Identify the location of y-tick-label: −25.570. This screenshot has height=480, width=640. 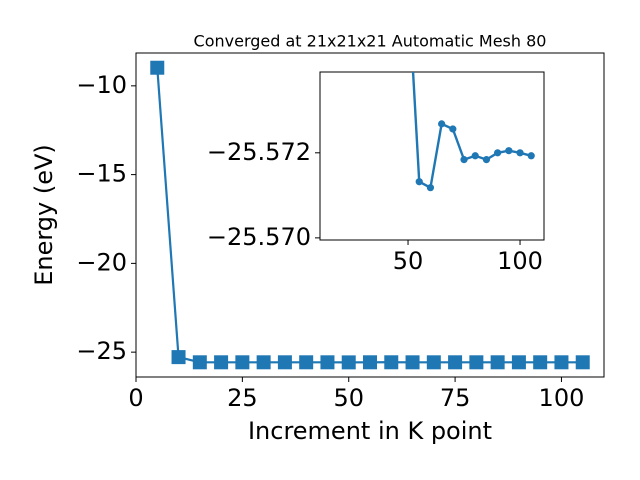
(259, 237).